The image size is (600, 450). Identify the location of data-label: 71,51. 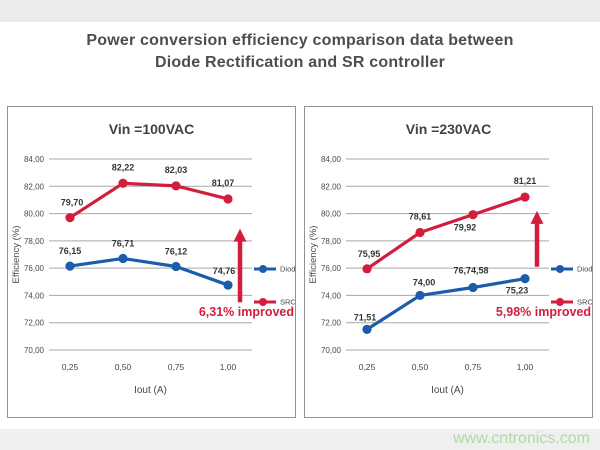
(365, 317).